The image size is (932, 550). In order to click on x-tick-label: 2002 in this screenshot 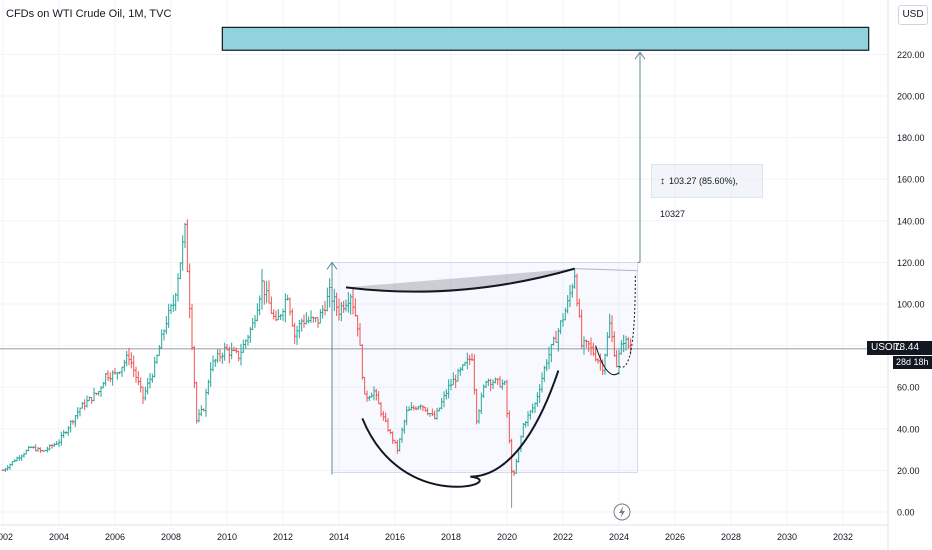, I will do `click(6, 537)`.